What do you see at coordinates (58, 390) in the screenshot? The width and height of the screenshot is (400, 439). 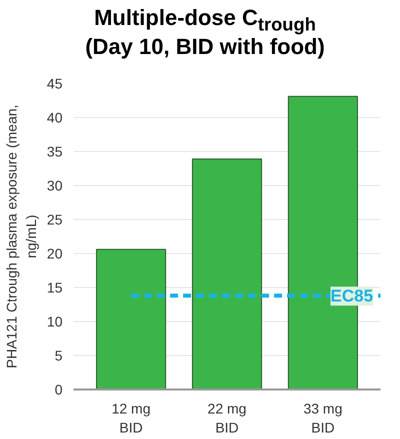 I see `y-tick-label: 0` at bounding box center [58, 390].